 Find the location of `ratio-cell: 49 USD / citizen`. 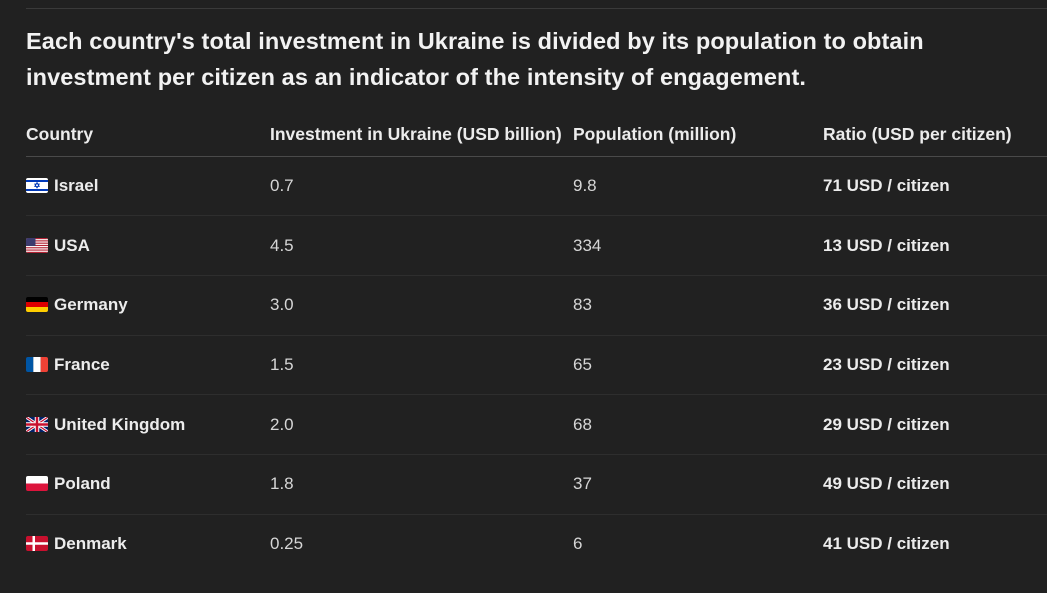

ratio-cell: 49 USD / citizen is located at coordinates (935, 484).